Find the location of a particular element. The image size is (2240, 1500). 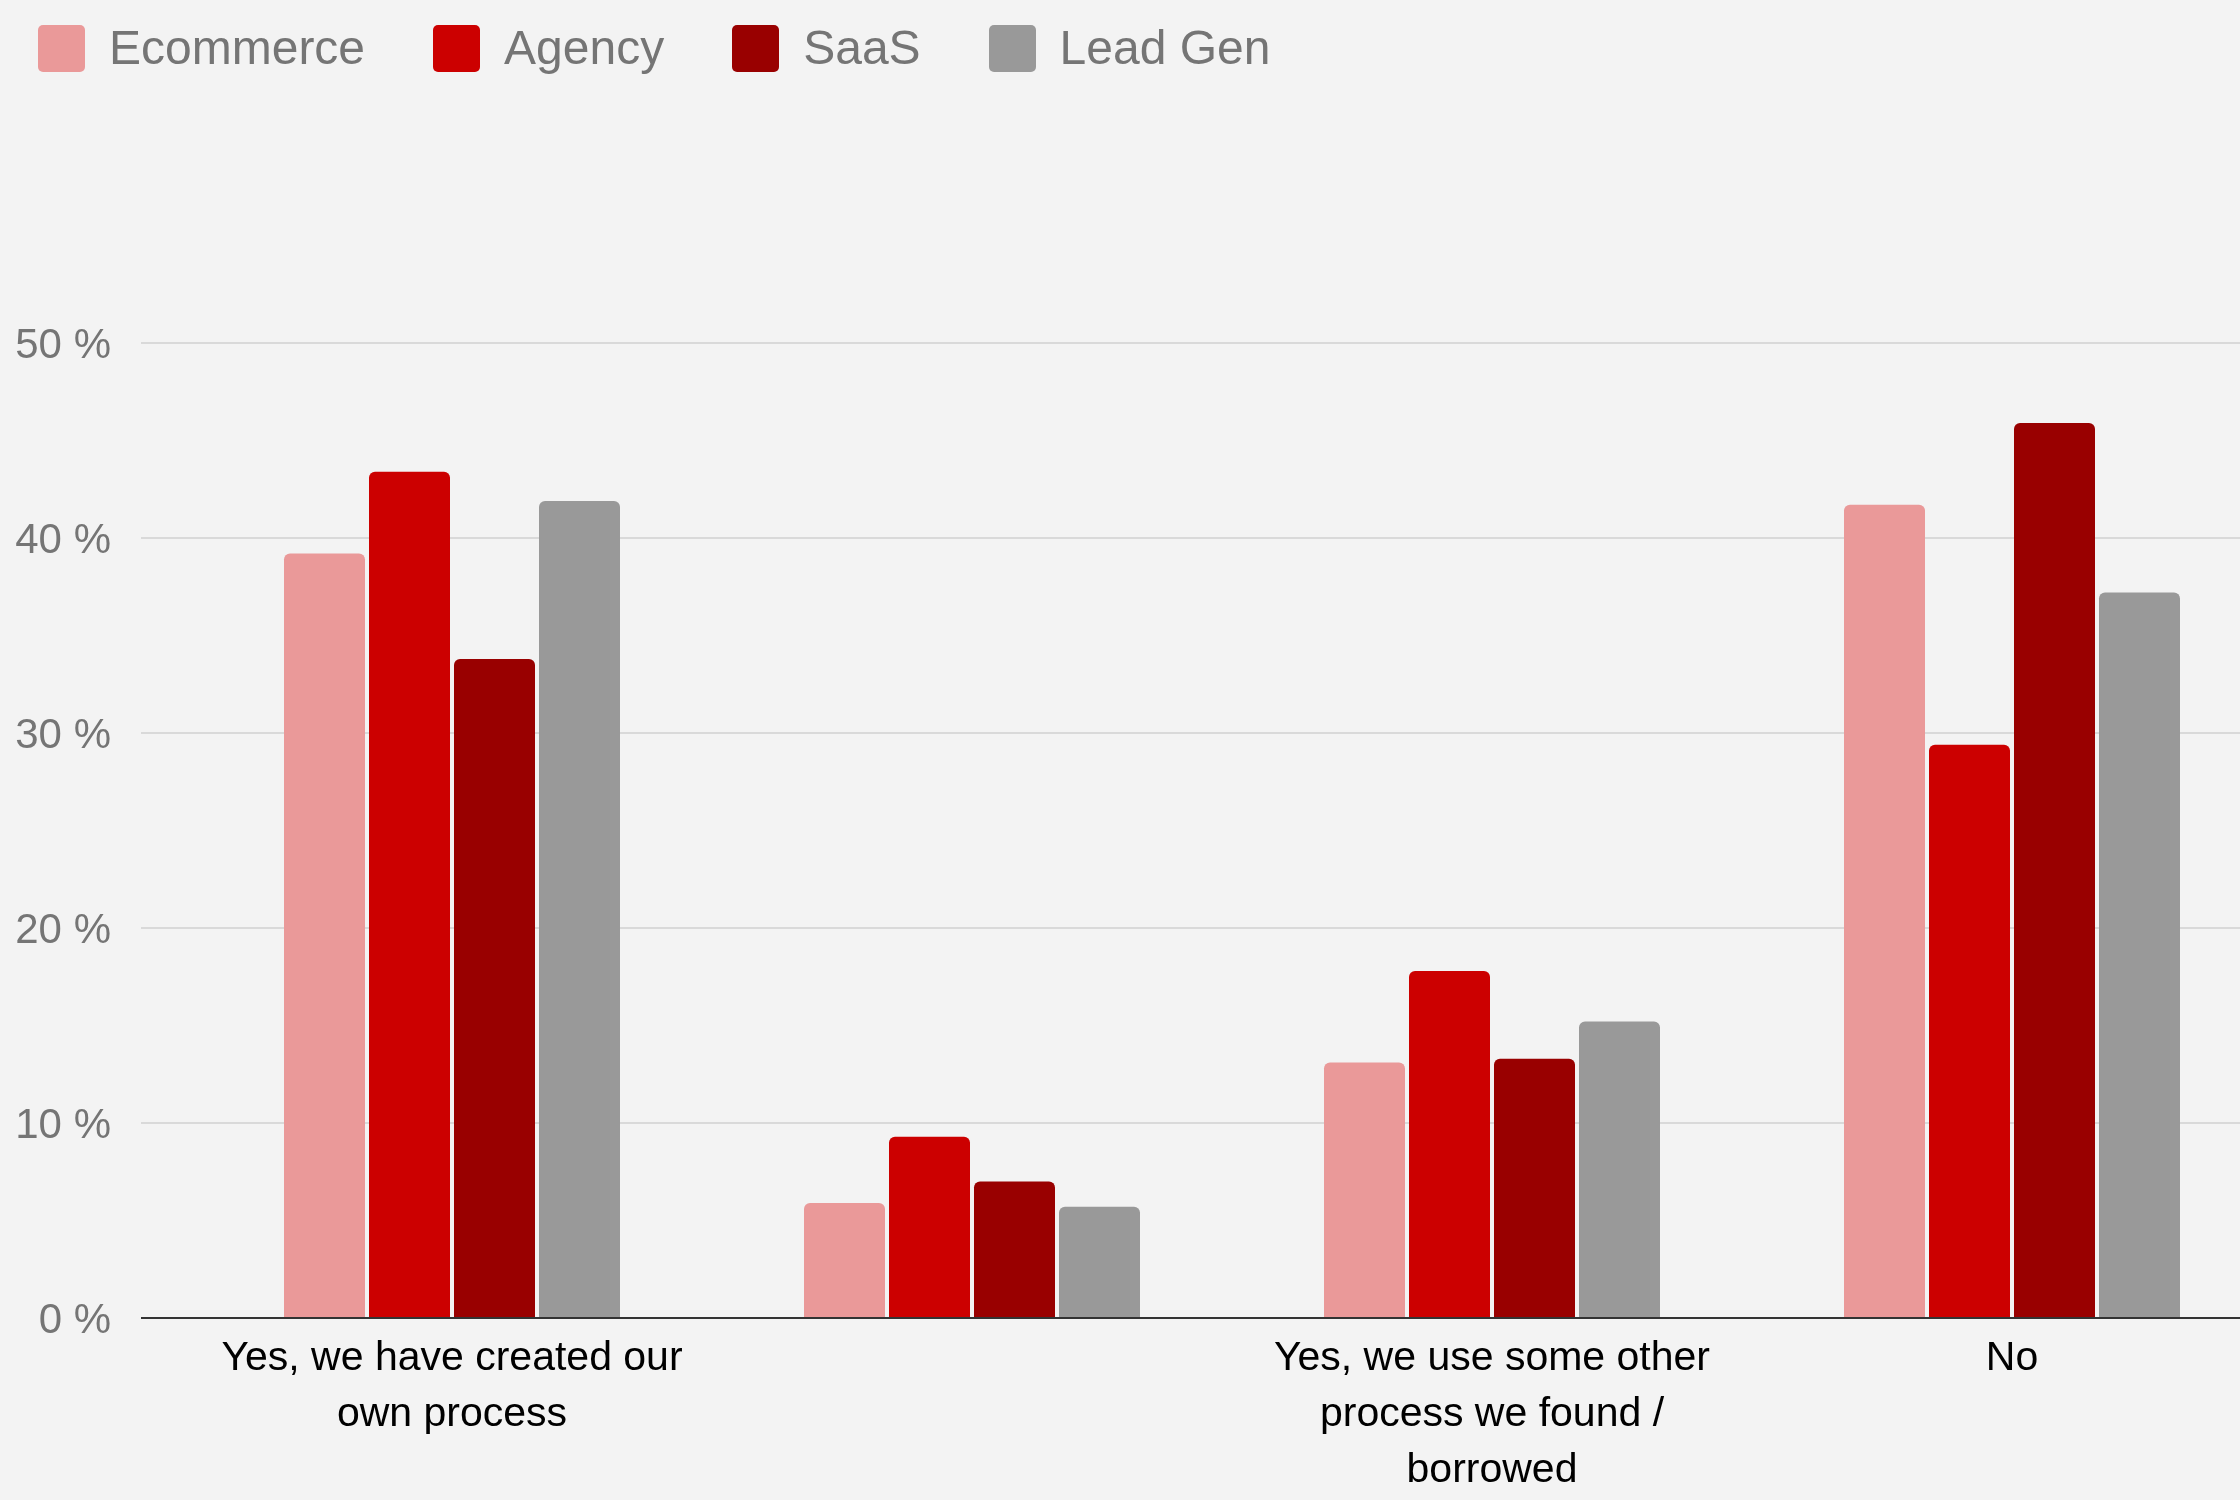

legend-label: Lead Gen is located at coordinates (1165, 47).